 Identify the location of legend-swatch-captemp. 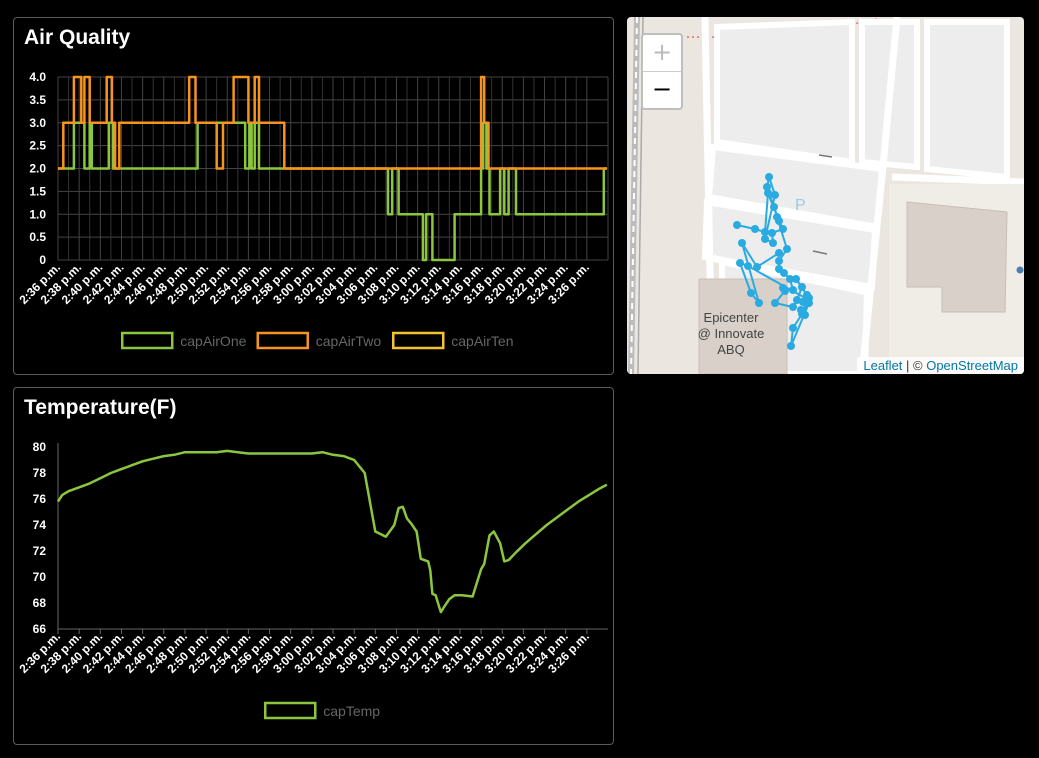
(290, 710).